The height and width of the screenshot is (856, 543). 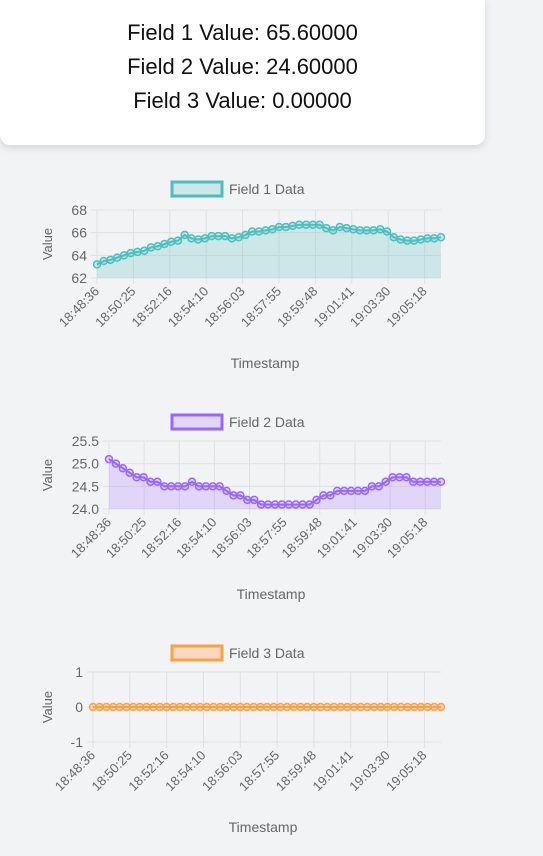 I want to click on y-tick-label: 24.5, so click(x=85, y=486).